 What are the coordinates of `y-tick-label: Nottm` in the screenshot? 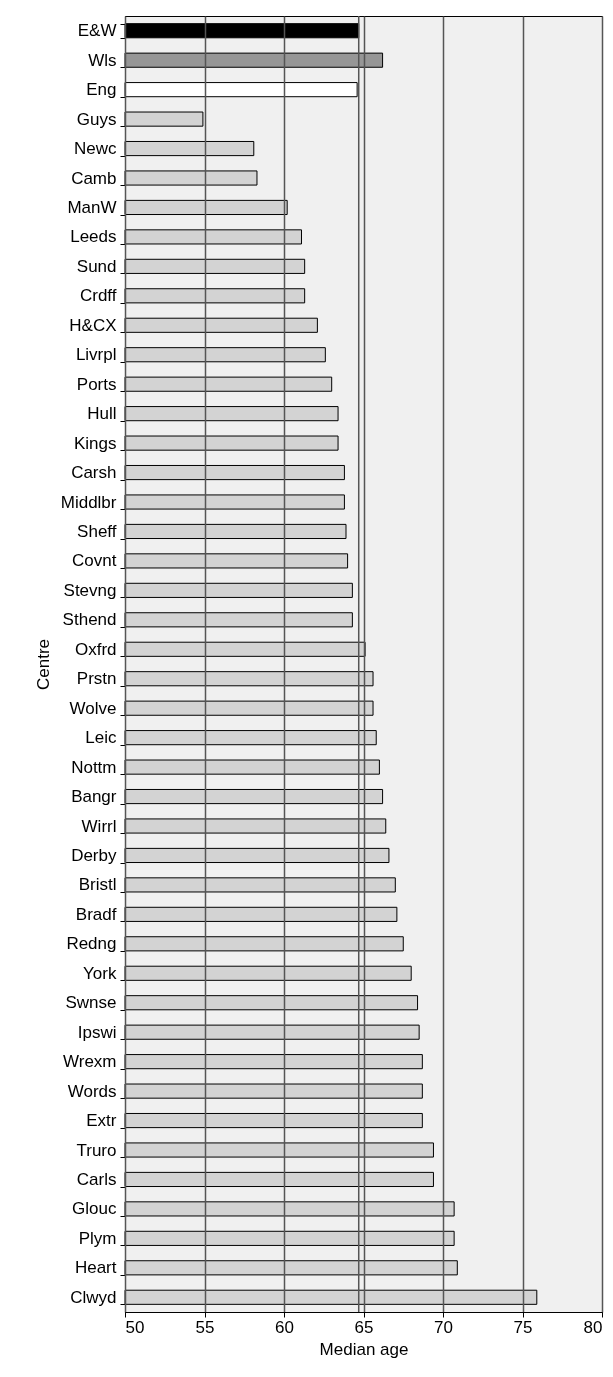 It's located at (94, 767).